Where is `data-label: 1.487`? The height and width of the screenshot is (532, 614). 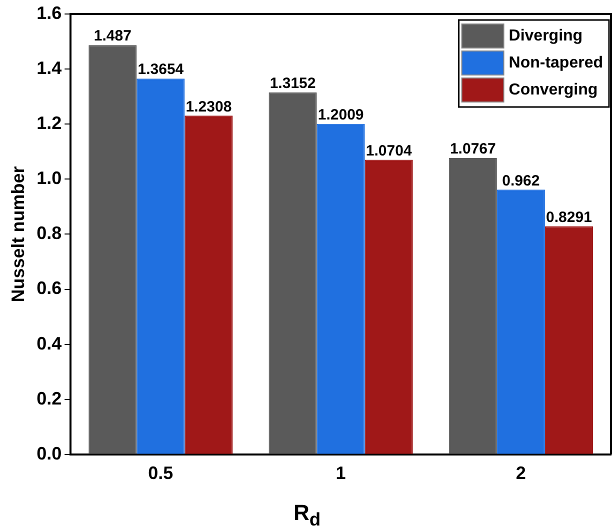 data-label: 1.487 is located at coordinates (113, 36).